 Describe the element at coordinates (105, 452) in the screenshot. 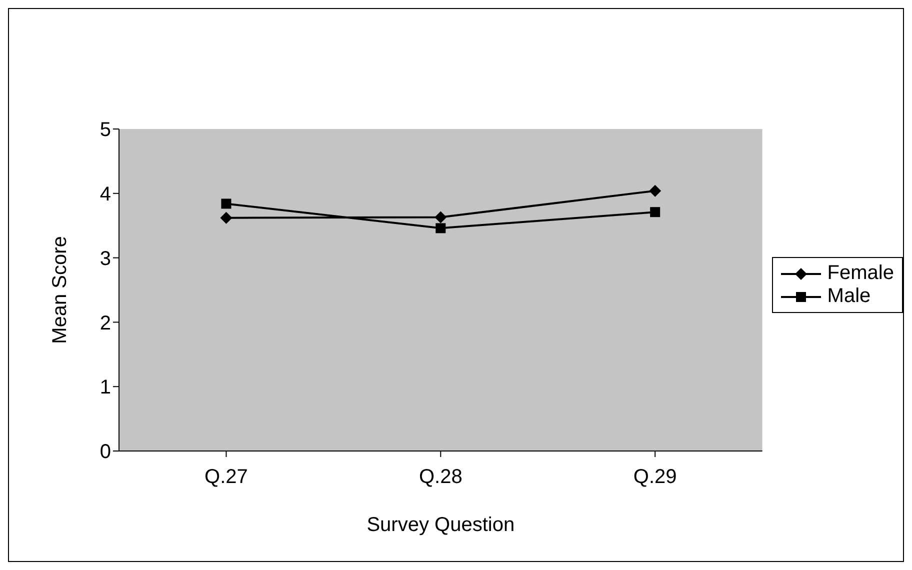

I see `y-tick-label: 0` at that location.